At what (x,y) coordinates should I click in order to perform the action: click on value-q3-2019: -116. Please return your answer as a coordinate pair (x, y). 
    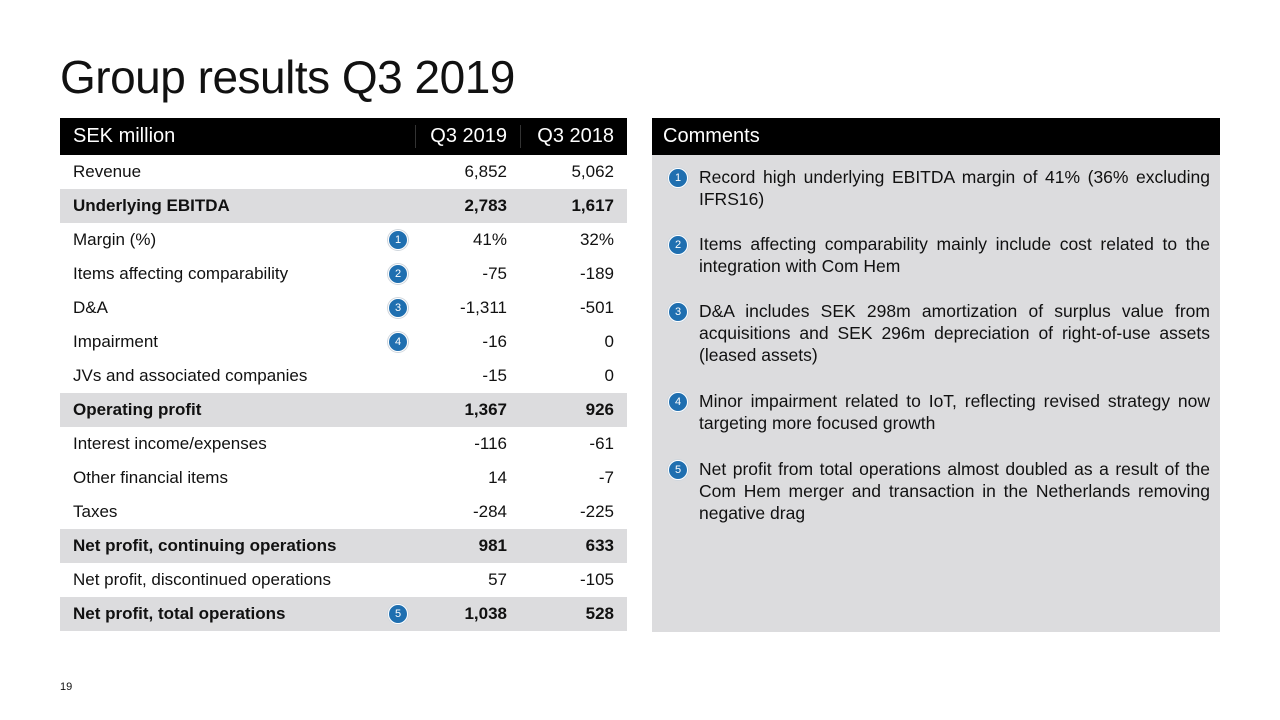
    Looking at the image, I should click on (490, 443).